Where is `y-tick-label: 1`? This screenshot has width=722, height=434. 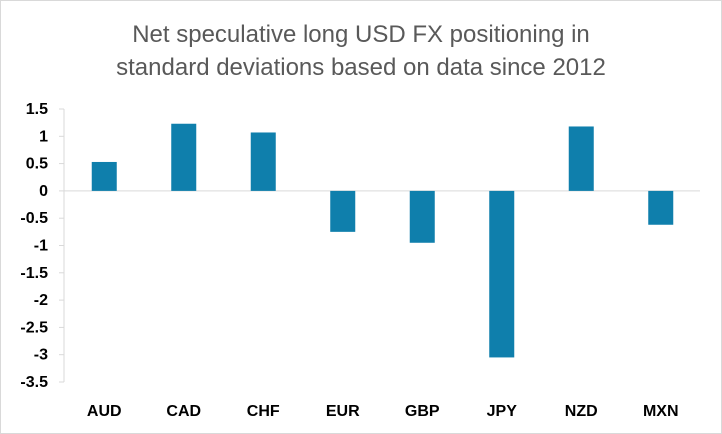
y-tick-label: 1 is located at coordinates (43, 136).